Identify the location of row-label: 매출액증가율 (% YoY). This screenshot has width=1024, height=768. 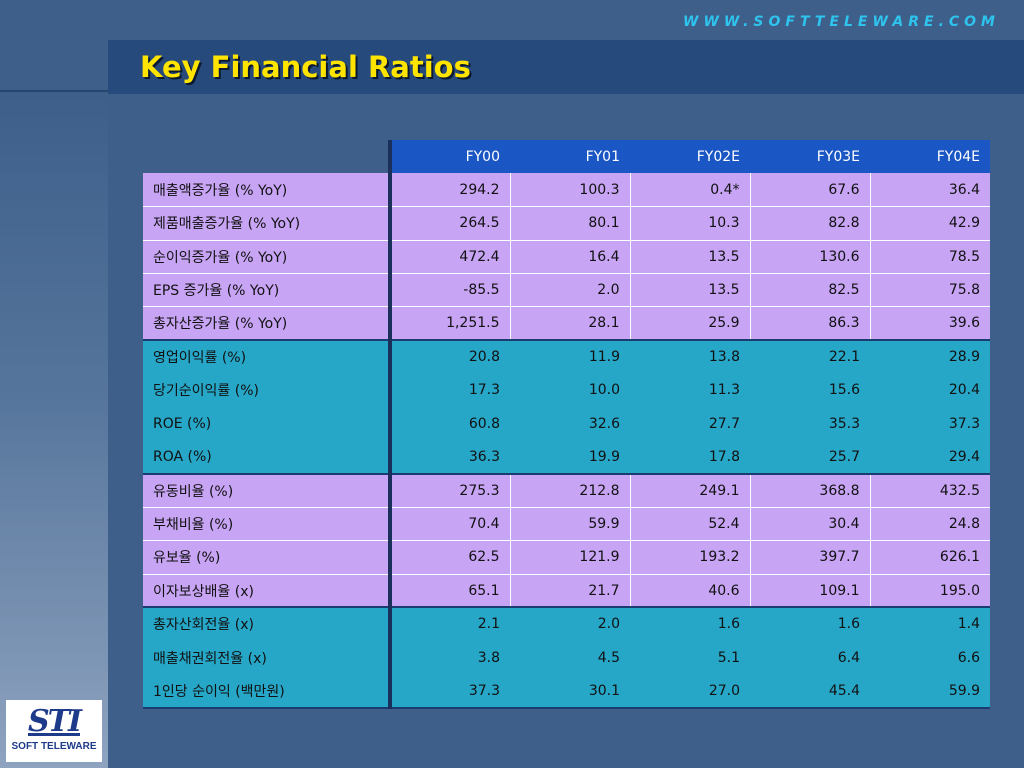
(266, 190).